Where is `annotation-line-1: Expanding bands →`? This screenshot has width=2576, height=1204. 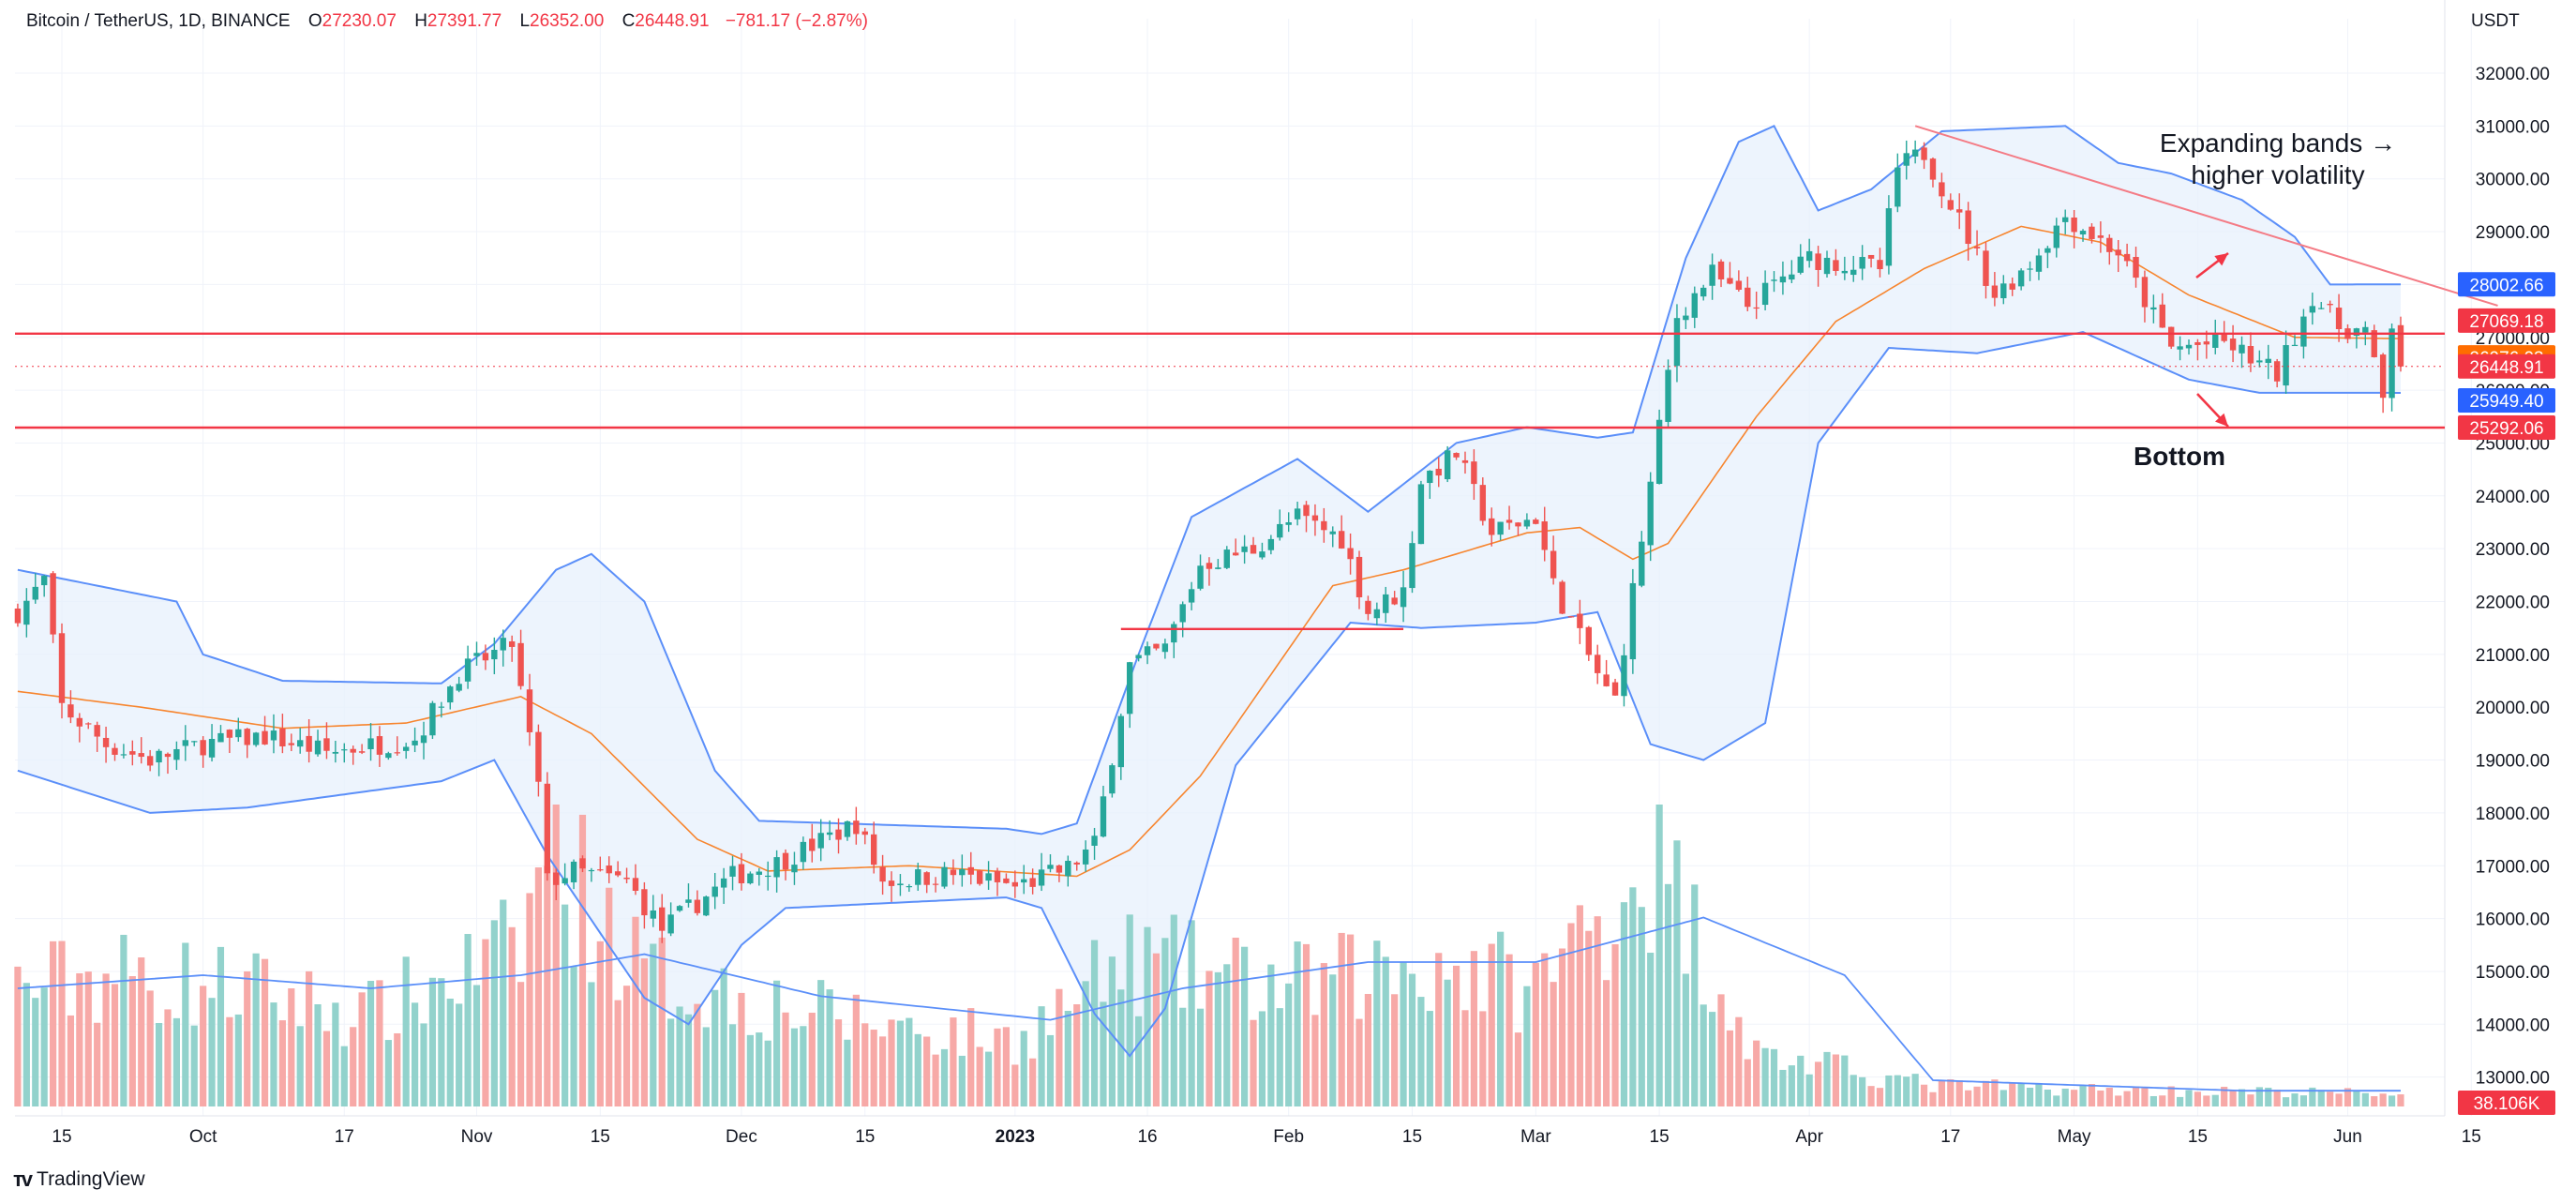 annotation-line-1: Expanding bands → is located at coordinates (2278, 143).